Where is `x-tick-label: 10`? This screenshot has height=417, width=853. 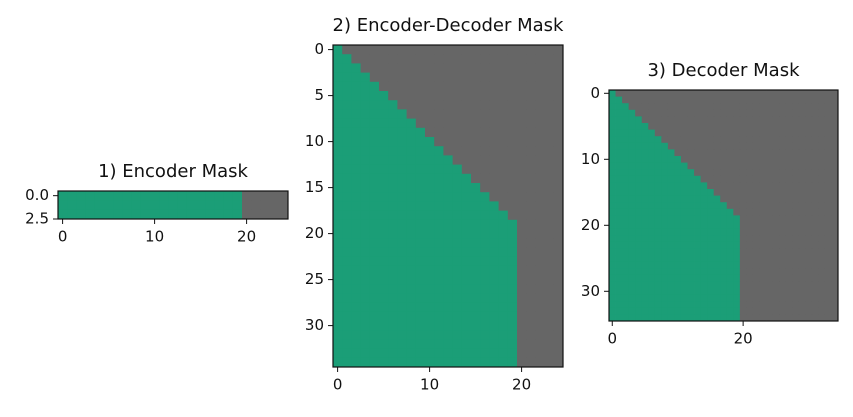
x-tick-label: 10 is located at coordinates (154, 237).